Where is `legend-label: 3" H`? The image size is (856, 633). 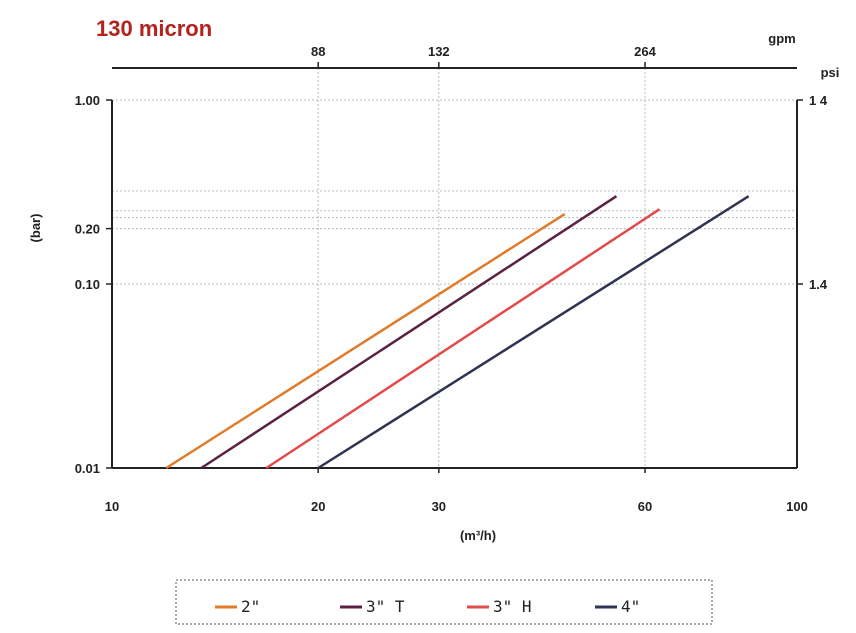 legend-label: 3" H is located at coordinates (512, 606).